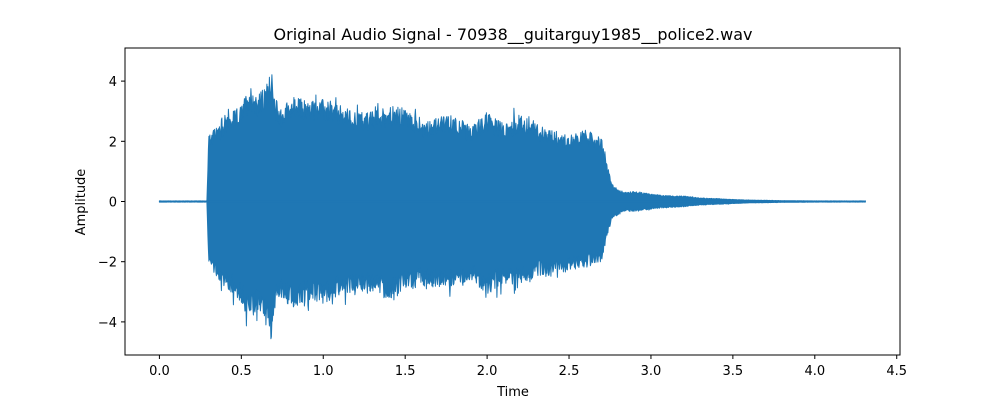  I want to click on x-tick-label: 4.5, so click(896, 371).